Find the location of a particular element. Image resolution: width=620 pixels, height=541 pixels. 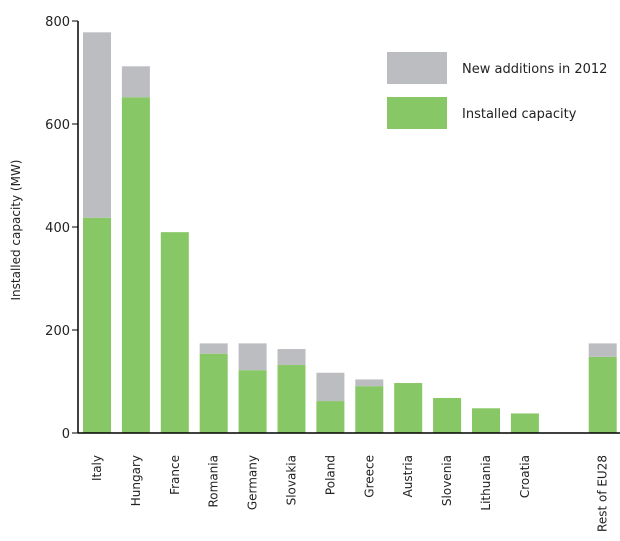

legend-label-new-additions: New additions in 2012 is located at coordinates (534, 69).